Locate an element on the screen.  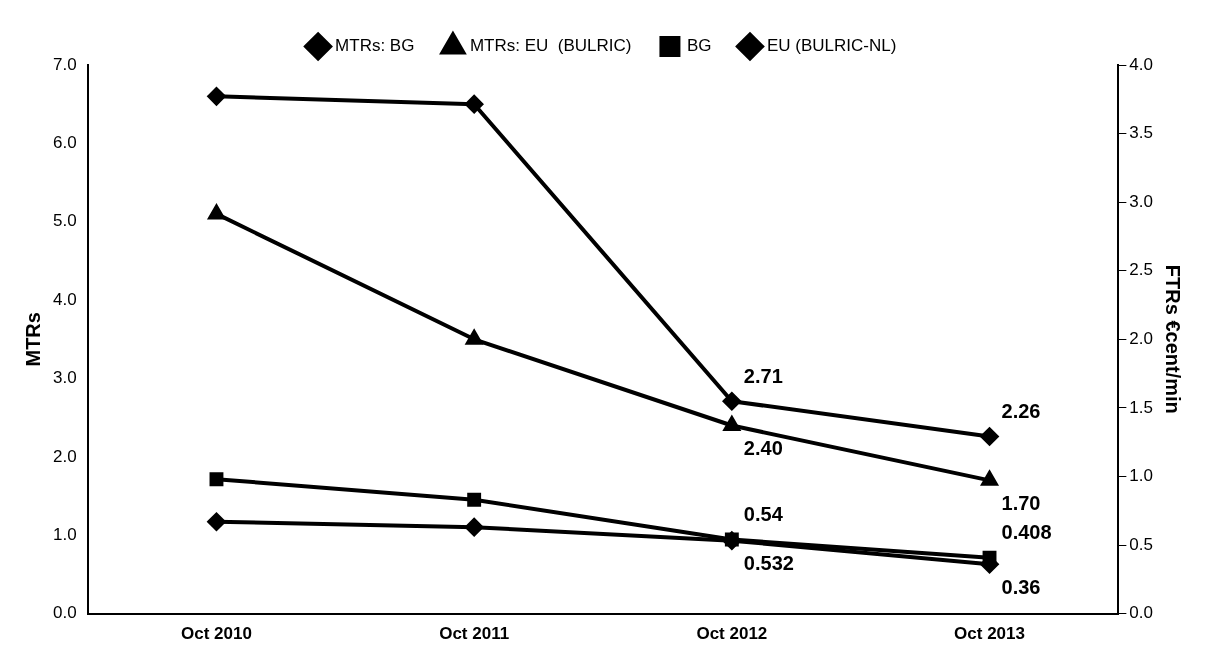
x-tick-label: Oct 2010 is located at coordinates (216, 634).